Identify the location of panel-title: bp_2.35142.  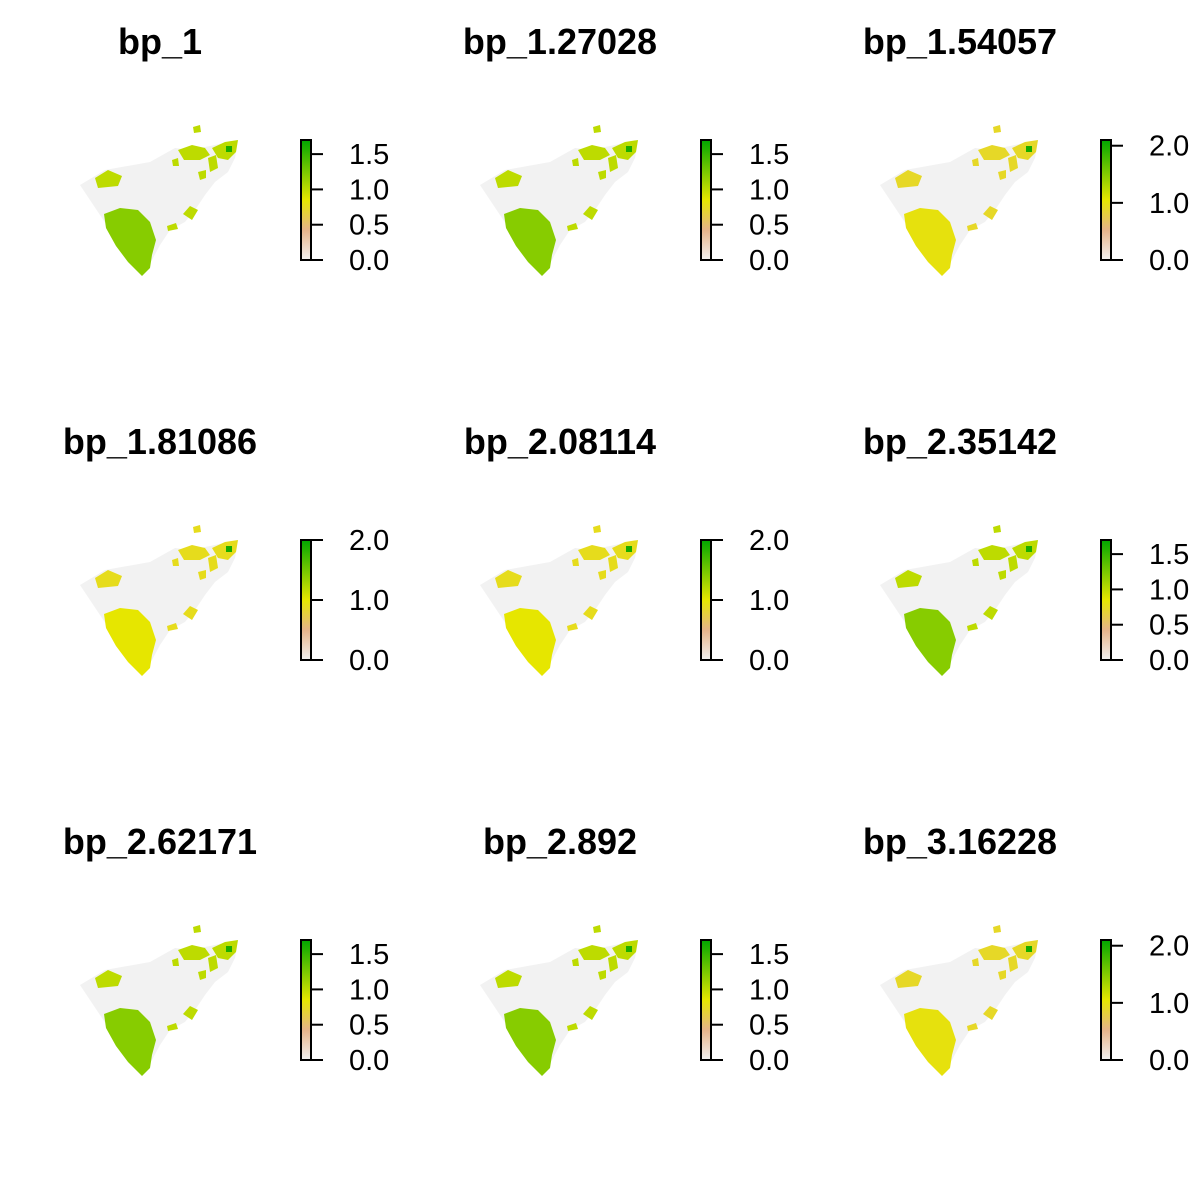
(960, 441).